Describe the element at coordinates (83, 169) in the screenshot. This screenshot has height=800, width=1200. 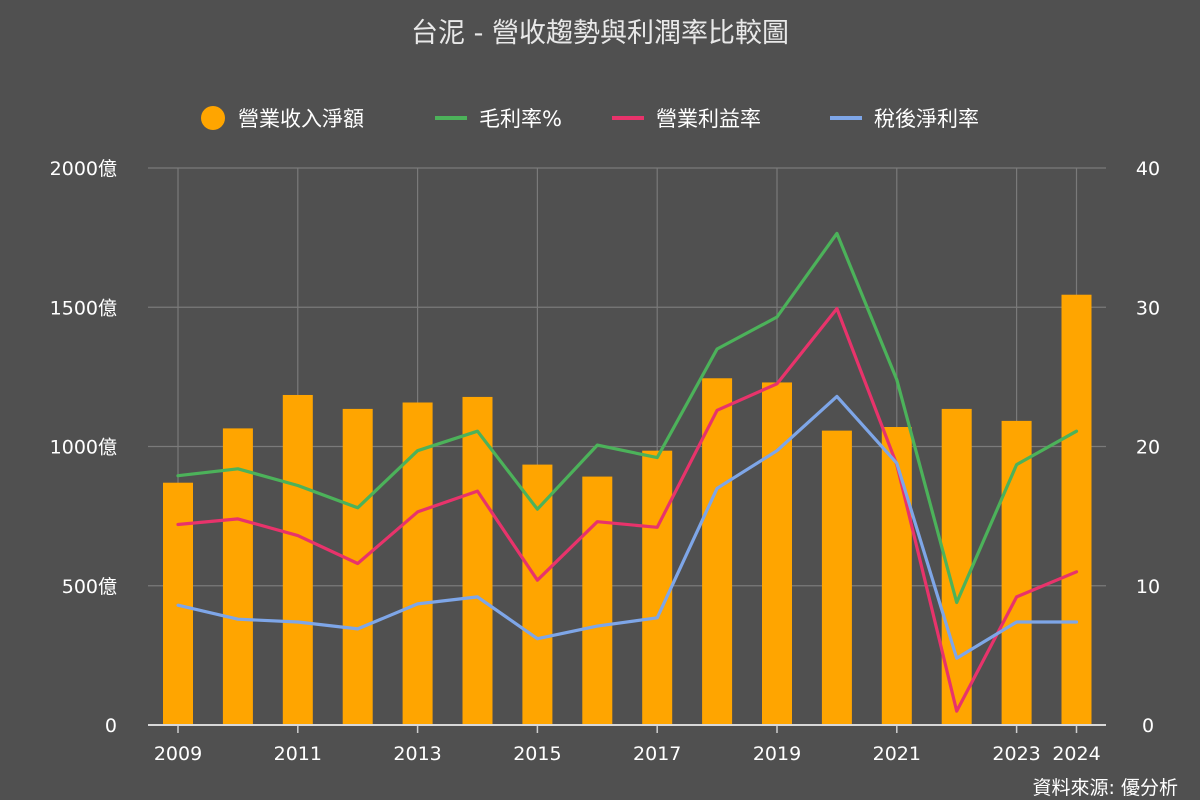
I see `left-tick-label: 2000億` at that location.